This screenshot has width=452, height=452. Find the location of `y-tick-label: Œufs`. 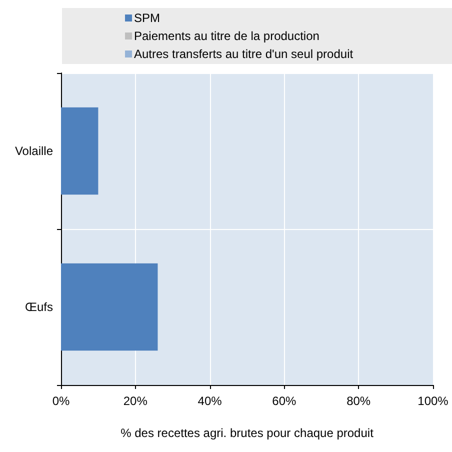

y-tick-label: Œufs is located at coordinates (38, 307).